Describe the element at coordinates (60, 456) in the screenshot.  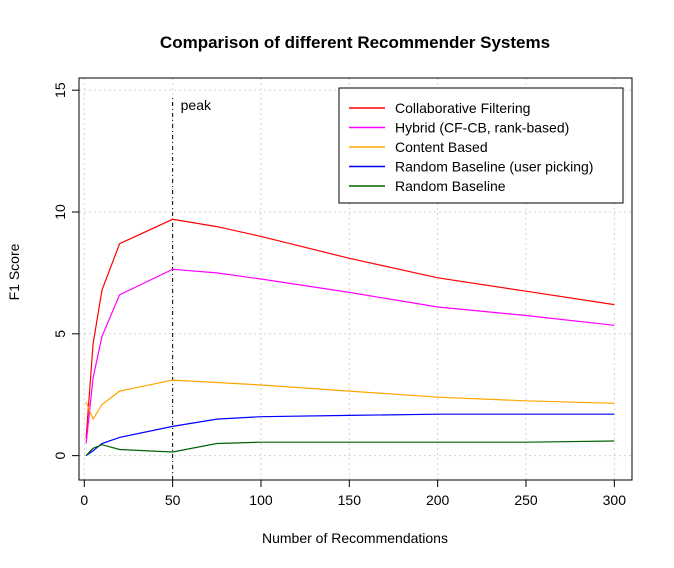
I see `y-tick-label: 0` at that location.